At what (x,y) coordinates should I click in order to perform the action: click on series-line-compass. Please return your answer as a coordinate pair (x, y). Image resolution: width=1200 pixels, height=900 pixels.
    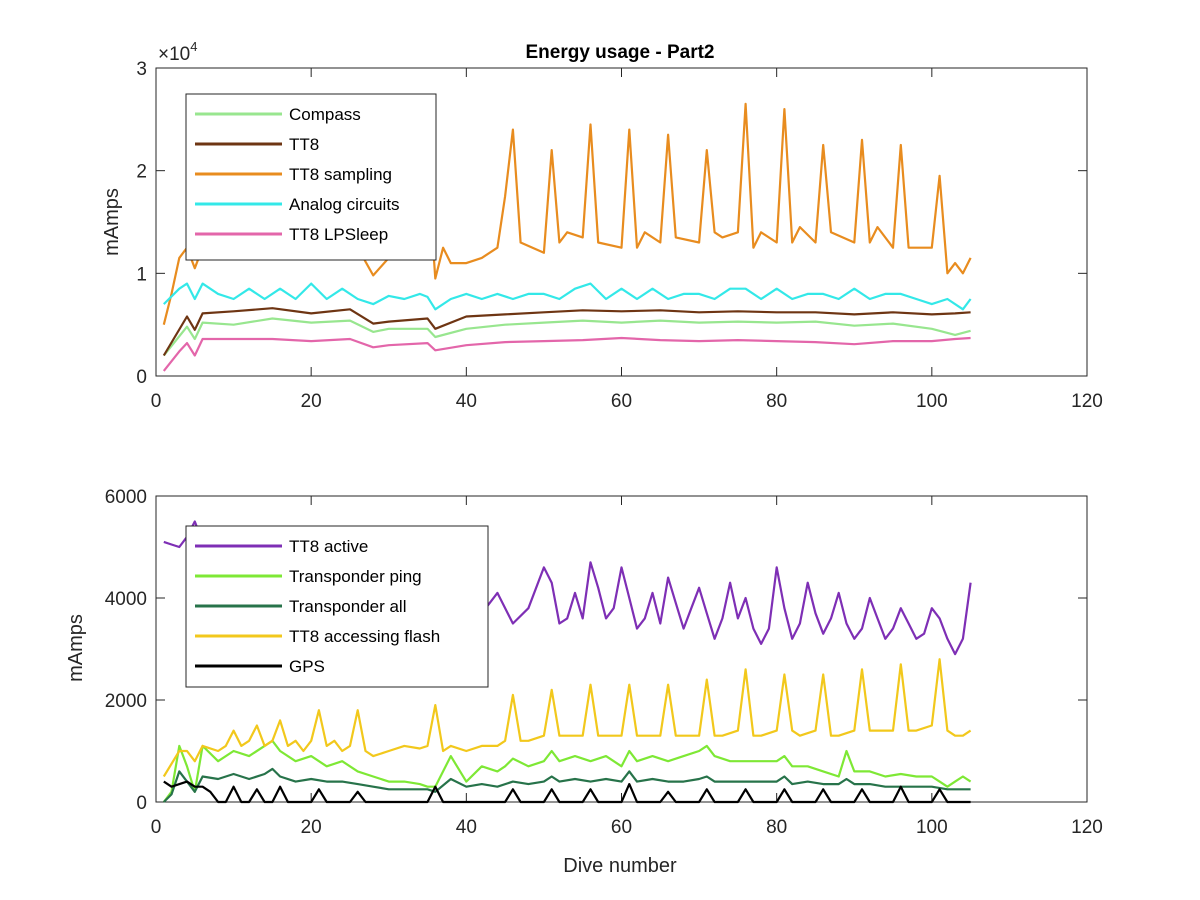
    Looking at the image, I should click on (566, 337).